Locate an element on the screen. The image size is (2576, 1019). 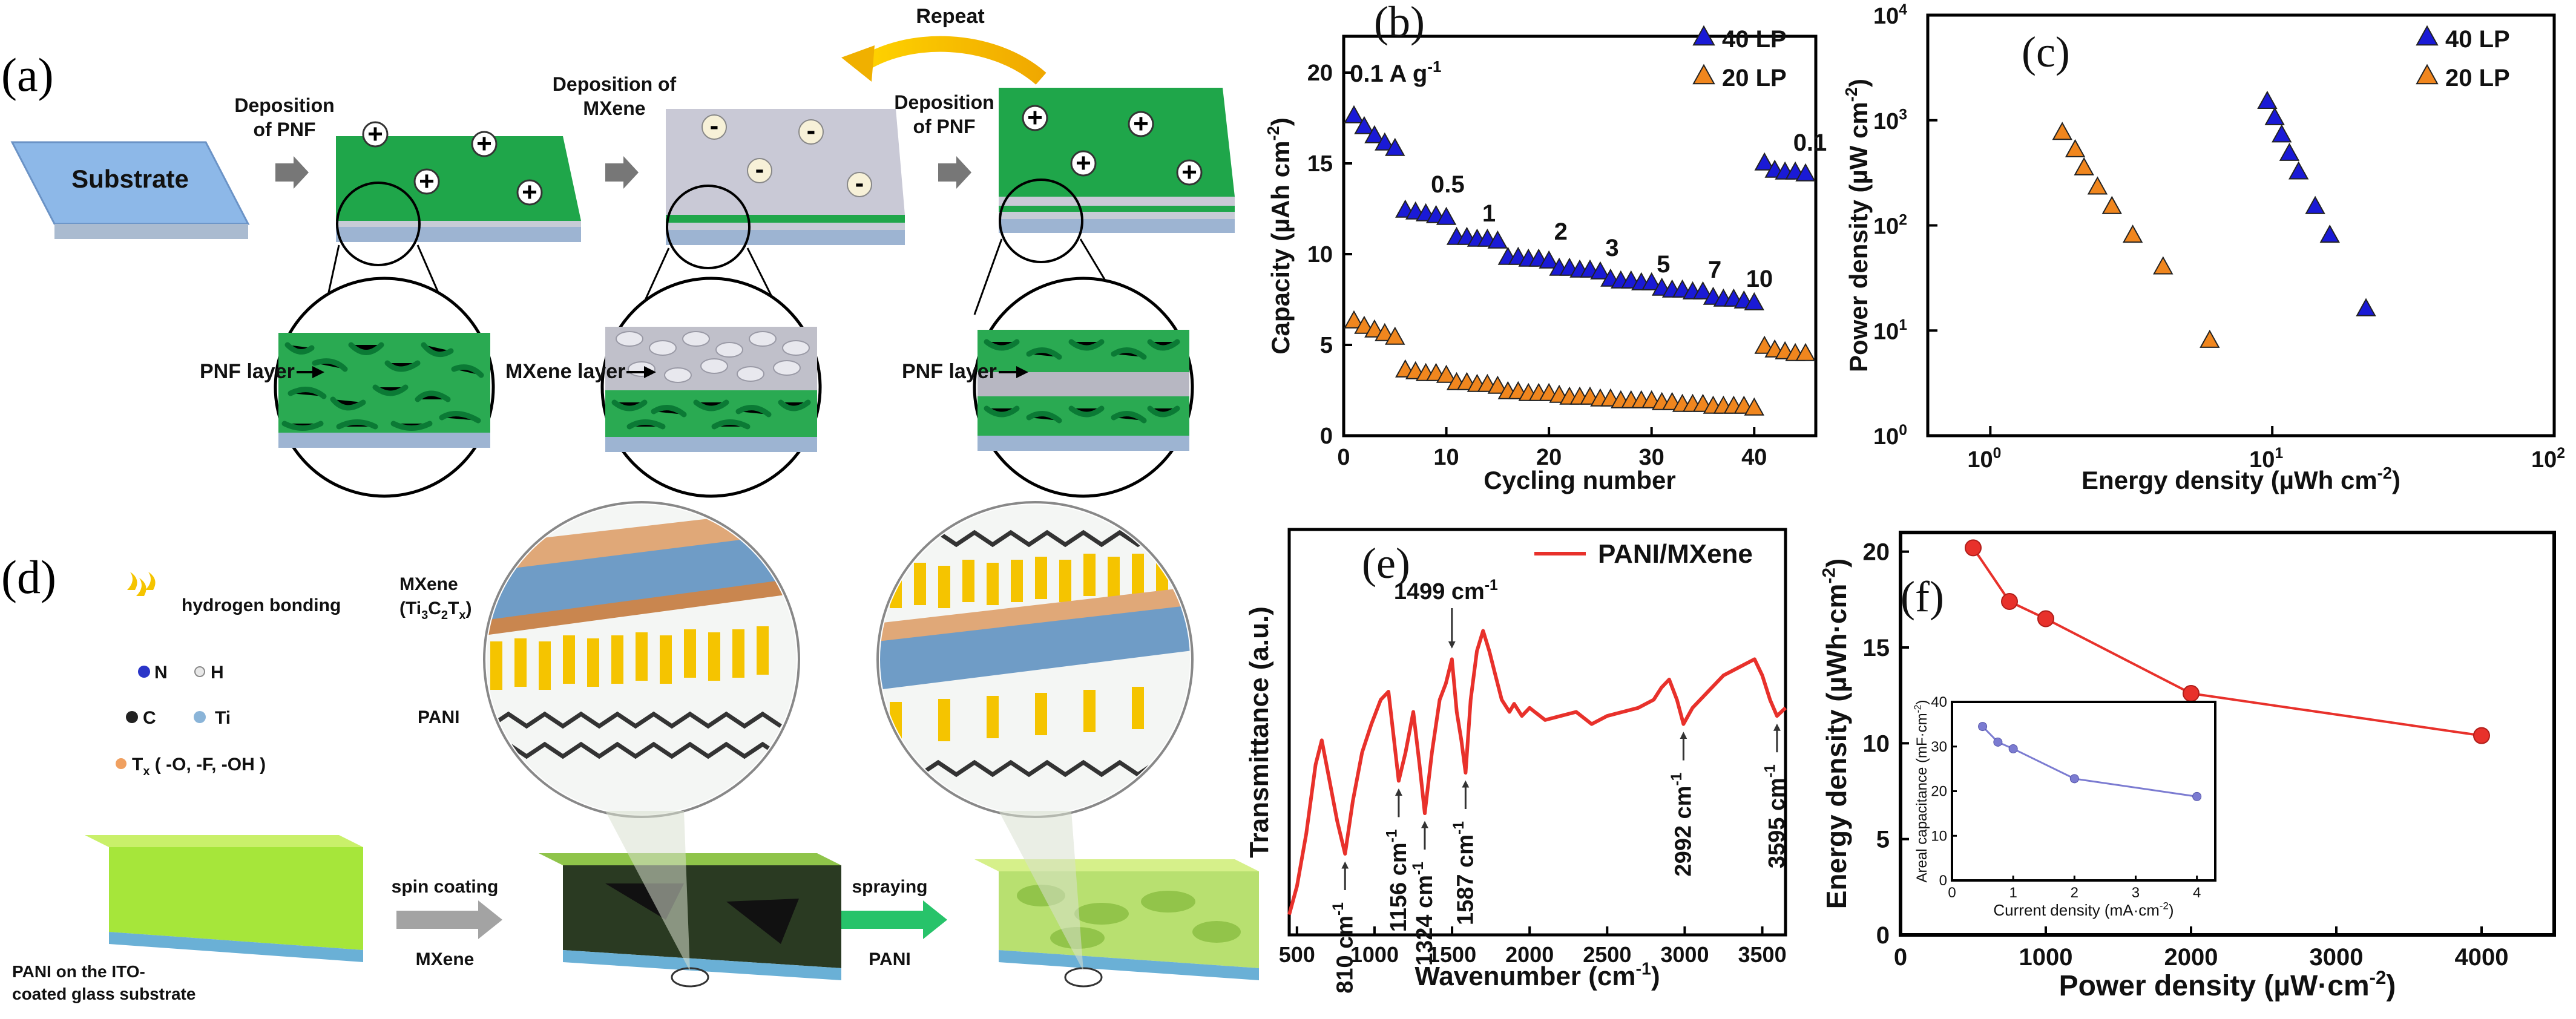
spectrum-line is located at coordinates (1537, 772).